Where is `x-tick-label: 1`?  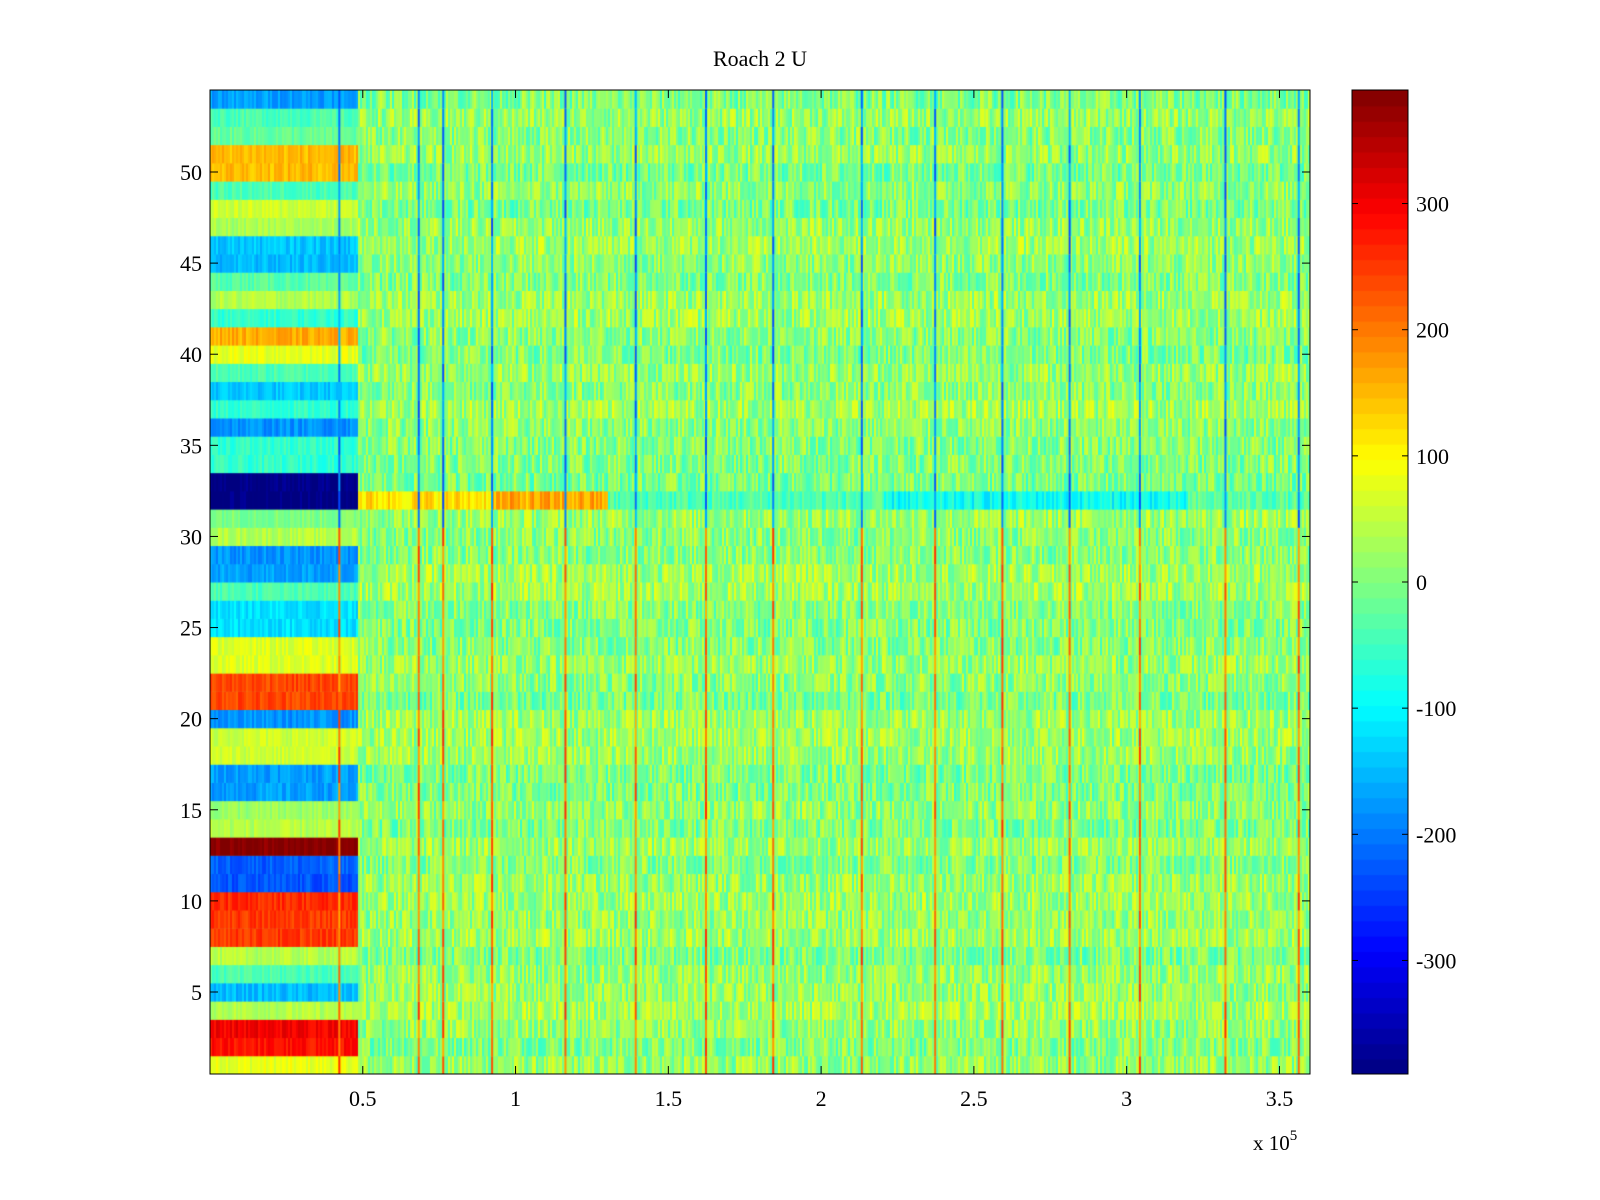 x-tick-label: 1 is located at coordinates (515, 1098).